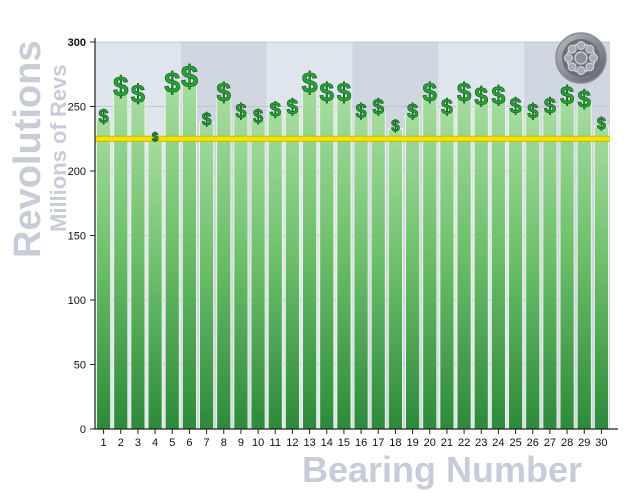 The width and height of the screenshot is (640, 495). Describe the element at coordinates (601, 443) in the screenshot. I see `x-tick-label: 30` at that location.